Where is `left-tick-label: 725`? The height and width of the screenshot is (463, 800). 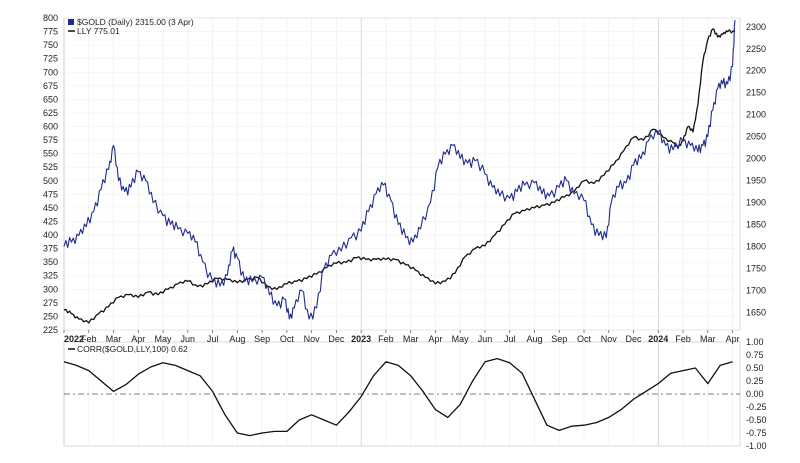 left-tick-label: 725 is located at coordinates (50, 59).